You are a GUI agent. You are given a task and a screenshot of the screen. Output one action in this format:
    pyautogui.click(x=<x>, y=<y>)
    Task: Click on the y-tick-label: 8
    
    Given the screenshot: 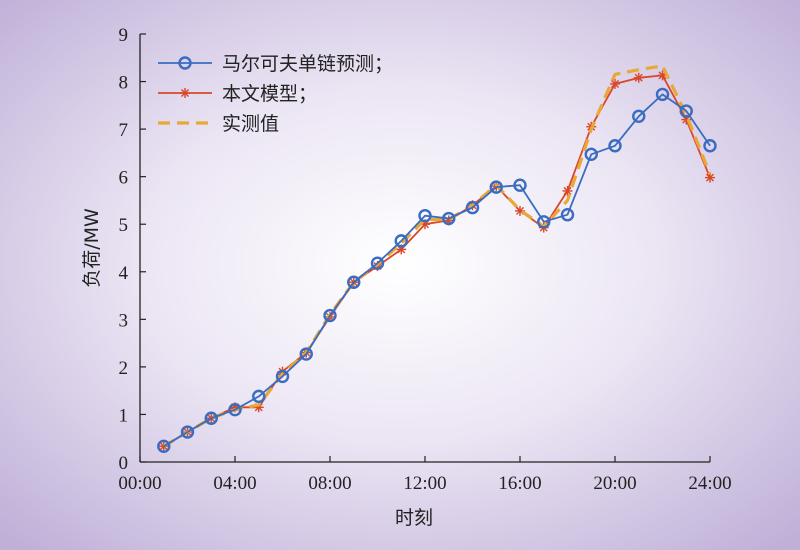 What is the action you would take?
    pyautogui.click(x=124, y=83)
    